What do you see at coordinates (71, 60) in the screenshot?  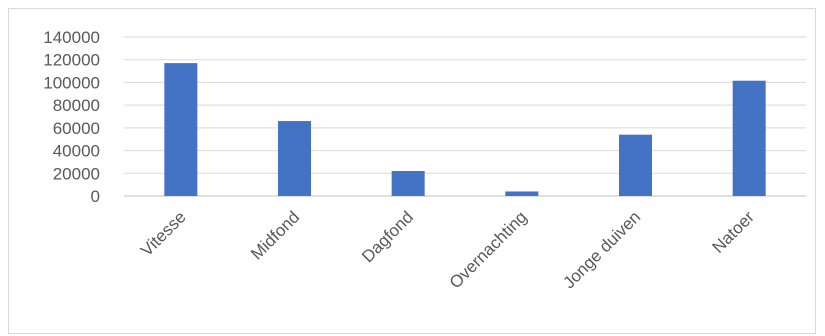 I see `y-tick-label: 120000` at bounding box center [71, 60].